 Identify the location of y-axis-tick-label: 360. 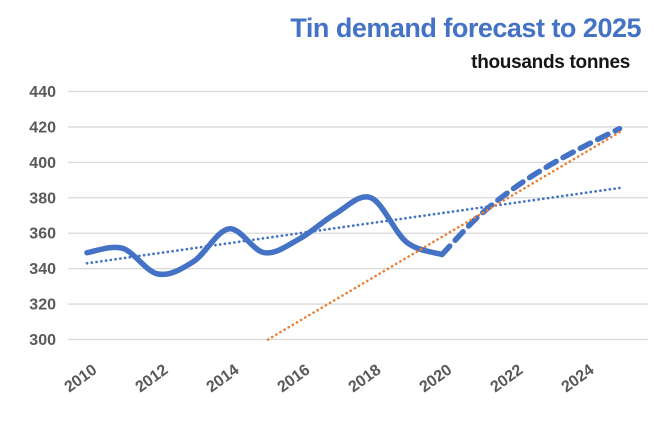
(42, 234).